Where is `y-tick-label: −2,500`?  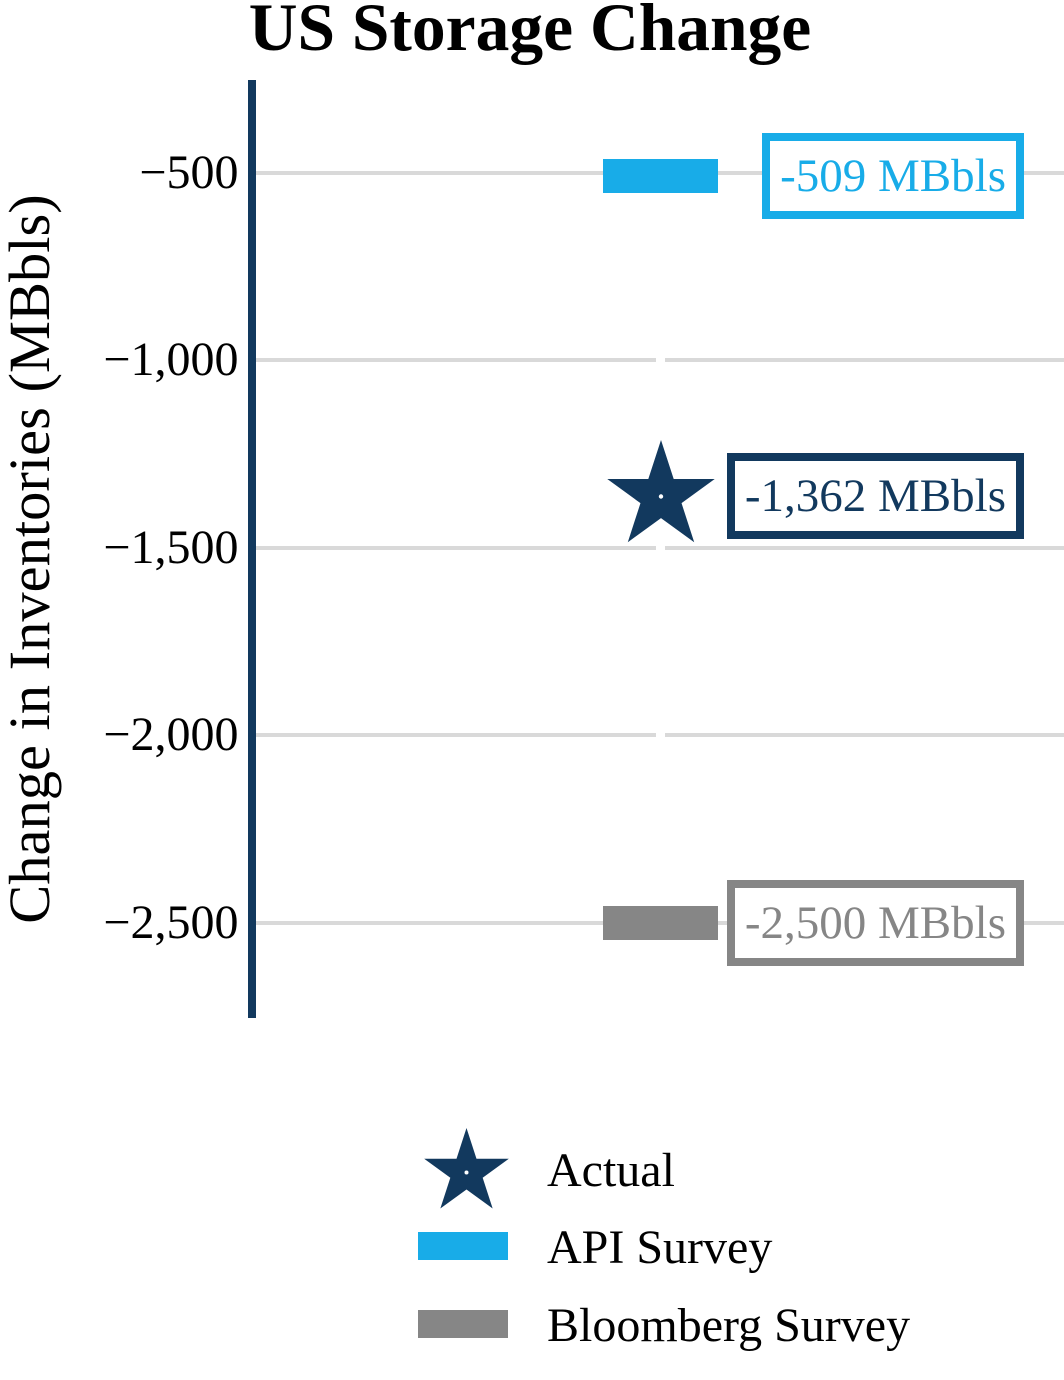 y-tick-label: −2,500 is located at coordinates (171, 922).